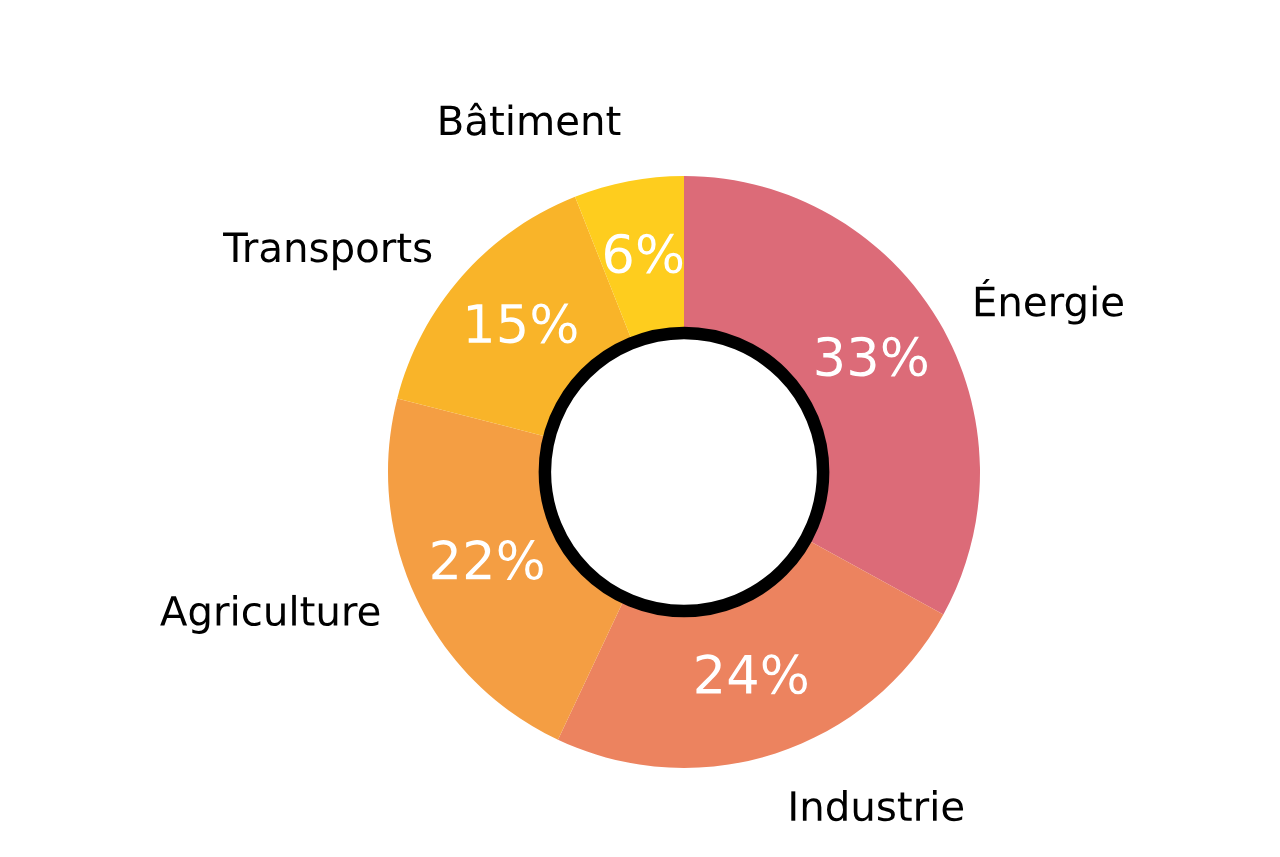 The image size is (1280, 857). I want to click on slice-label: Bâtiment, so click(530, 119).